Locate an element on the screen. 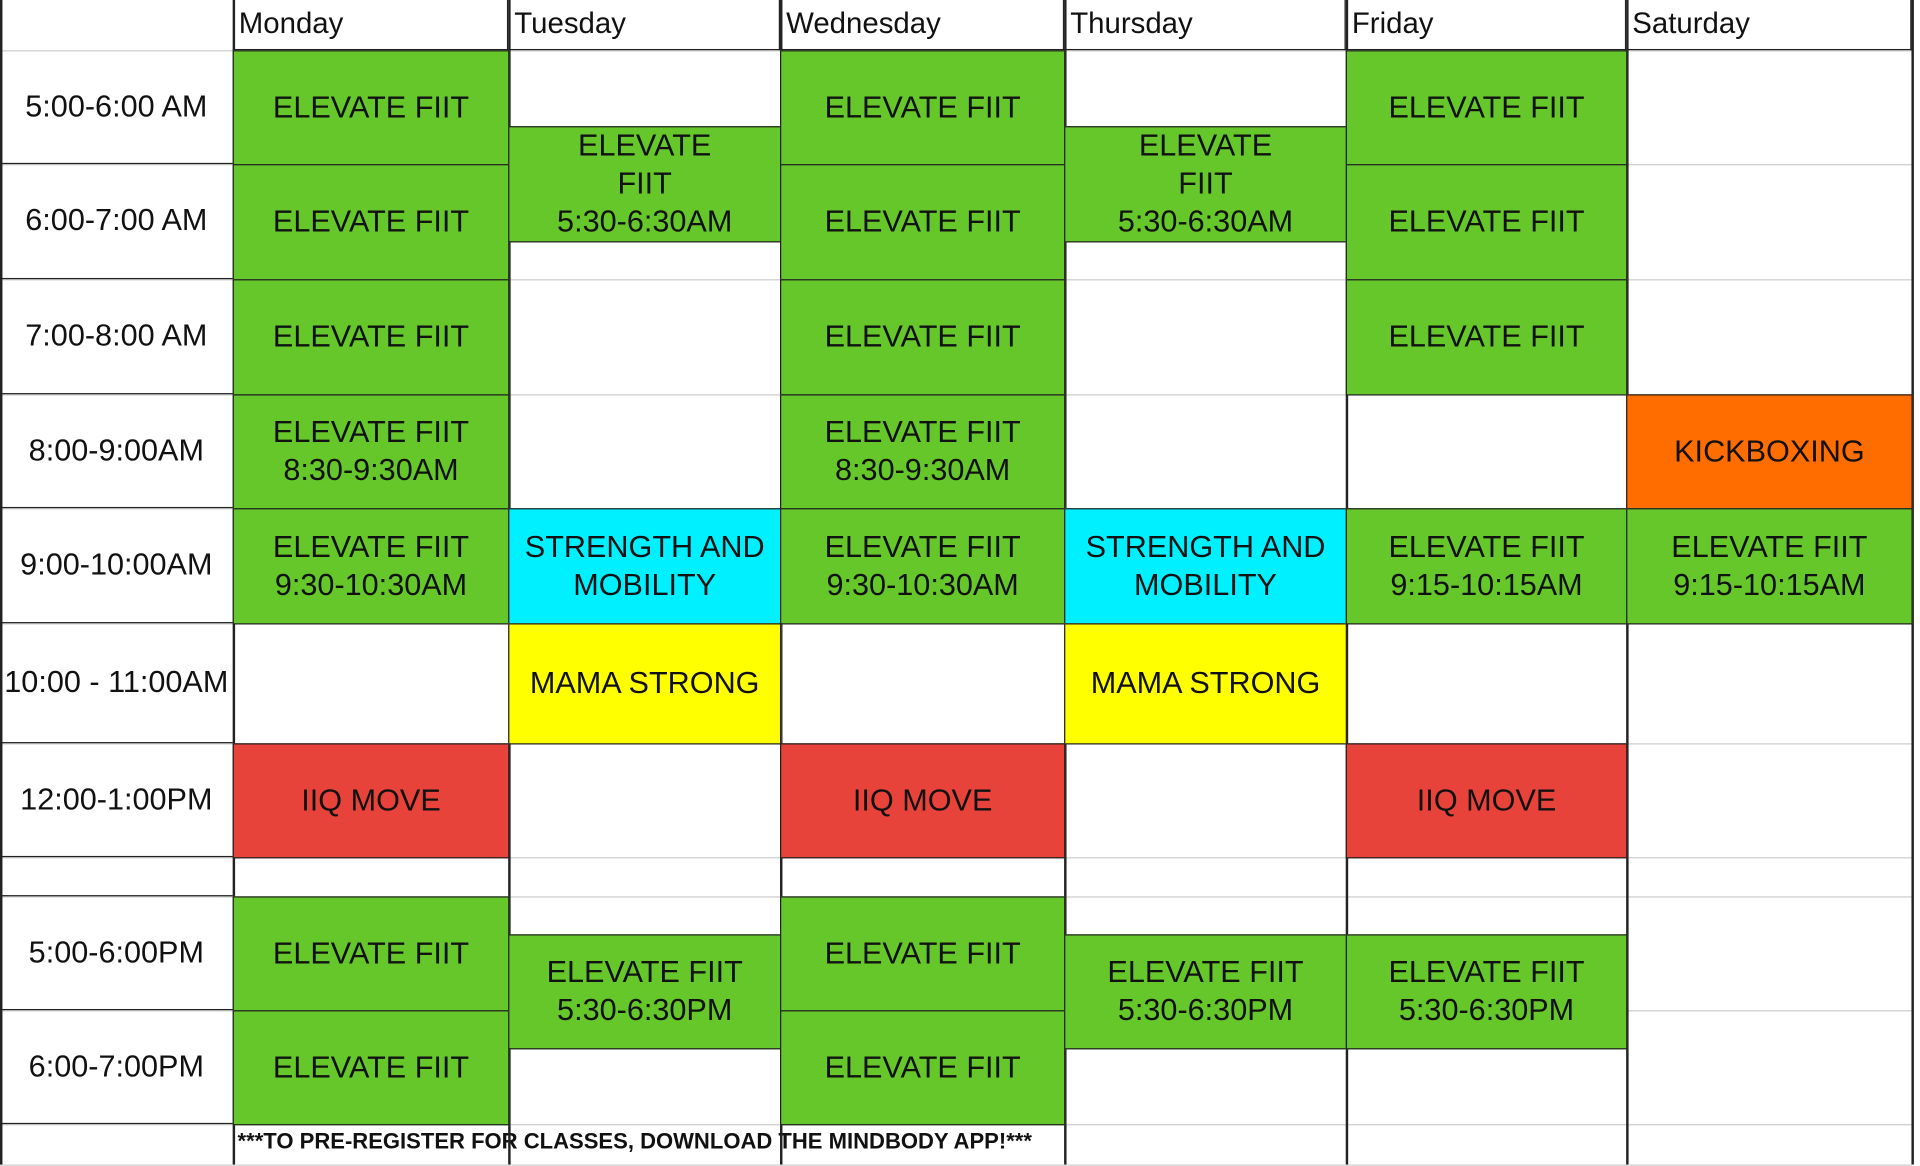 This screenshot has width=1920, height=1166. time-slot: 6:00-7:00PM is located at coordinates (116, 1067).